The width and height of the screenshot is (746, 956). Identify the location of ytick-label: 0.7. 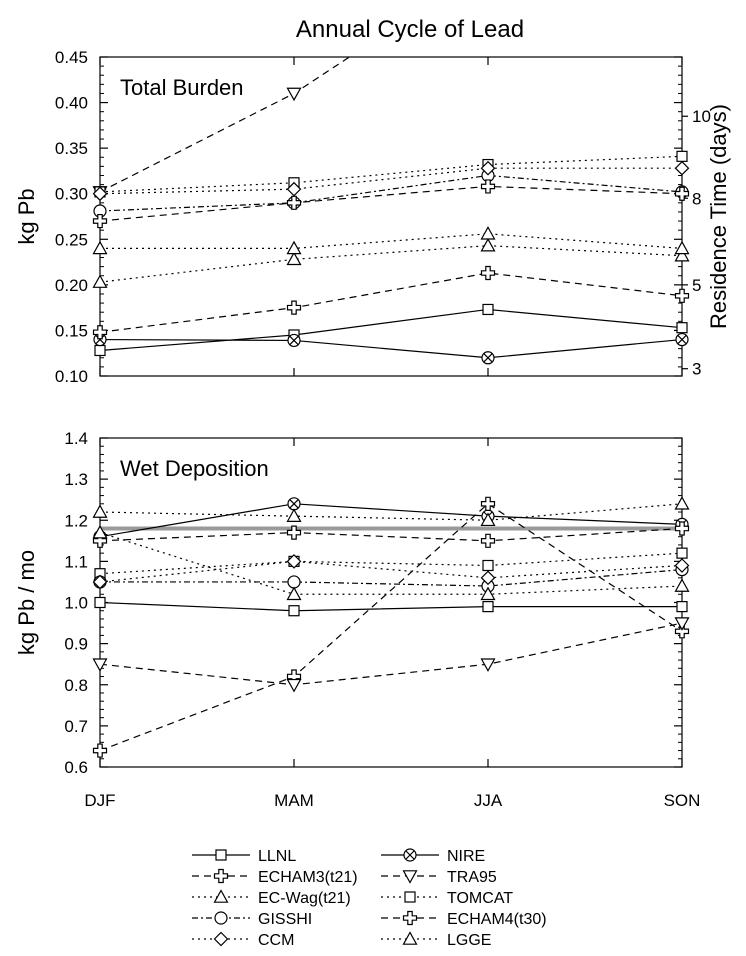
(76, 726).